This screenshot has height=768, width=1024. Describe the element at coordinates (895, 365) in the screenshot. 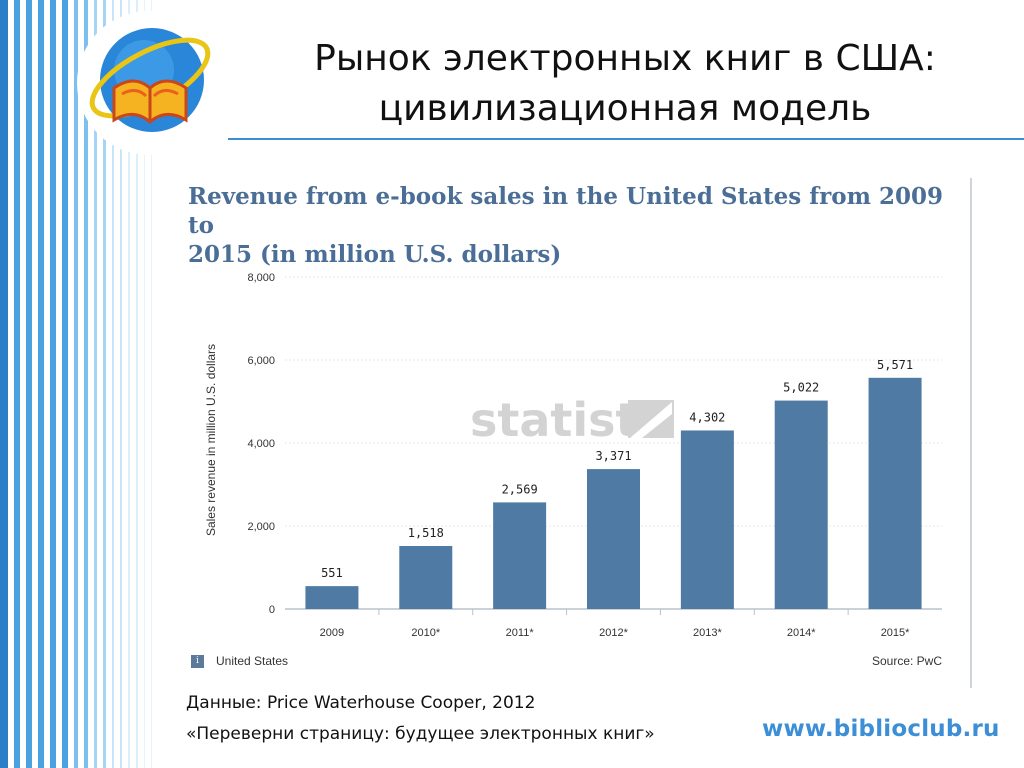

I see `bar-value-label: 5,571` at that location.